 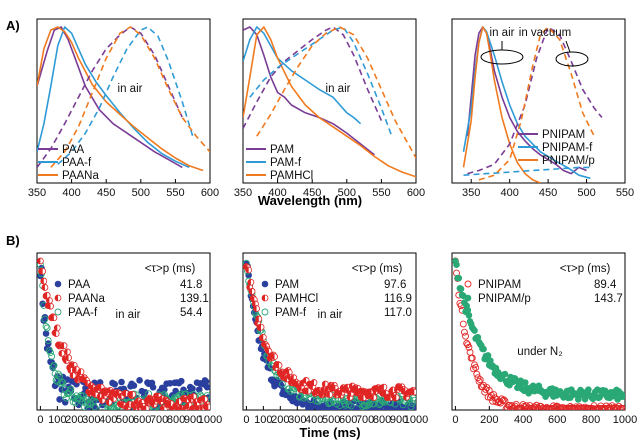 I want to click on legend-label: PAMHCl, so click(x=296, y=299).